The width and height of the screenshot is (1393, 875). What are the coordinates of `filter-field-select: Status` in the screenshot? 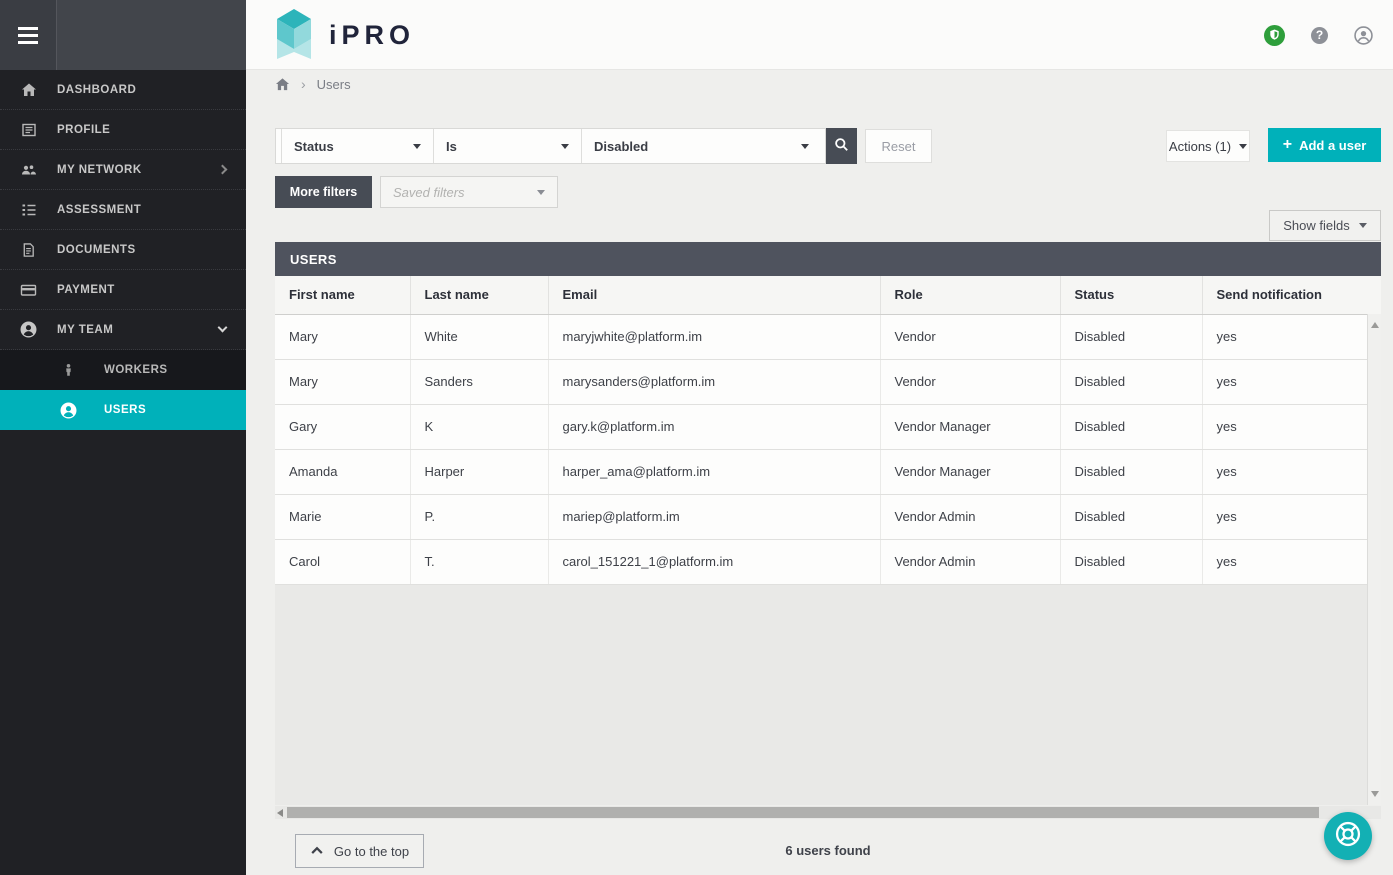 It's located at (357, 146).